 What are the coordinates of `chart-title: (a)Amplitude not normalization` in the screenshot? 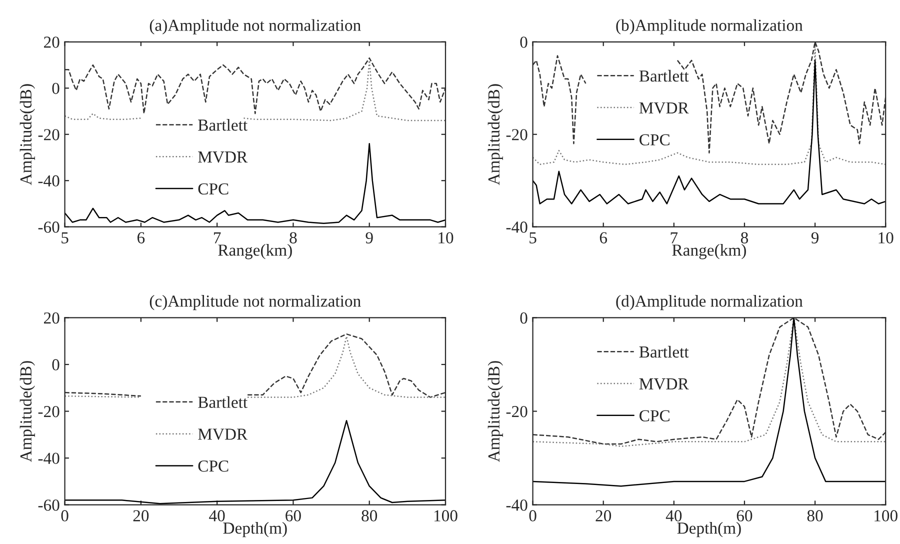 It's located at (255, 26).